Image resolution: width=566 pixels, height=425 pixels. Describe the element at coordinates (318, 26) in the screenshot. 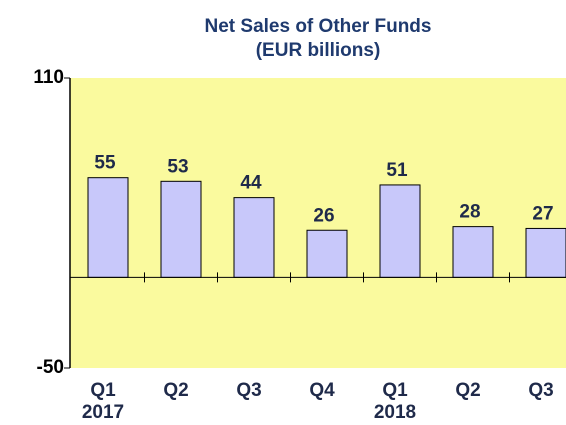

I see `chart-title: Net Sales of Other Funds` at that location.